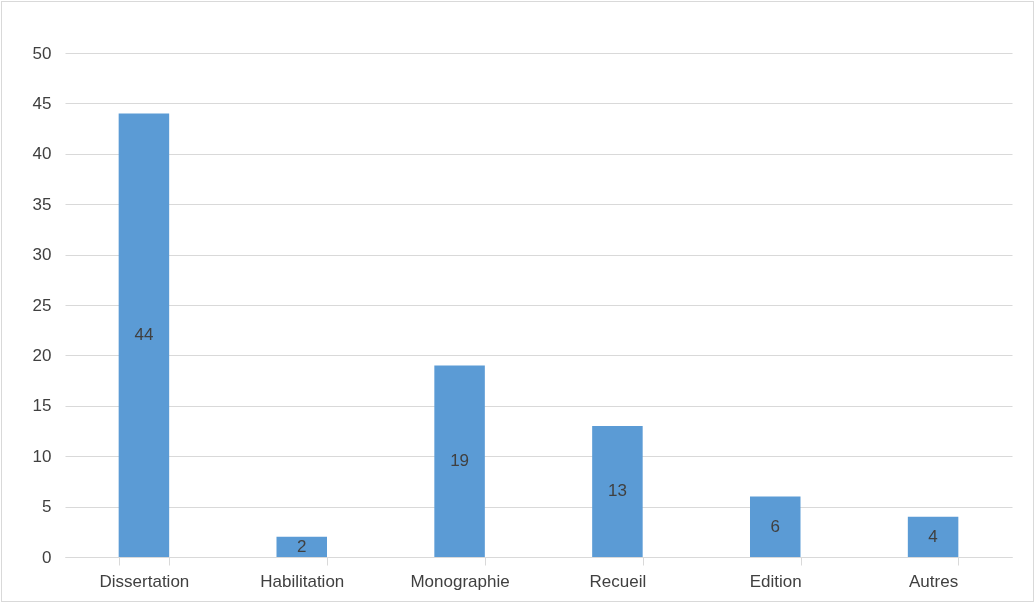 The height and width of the screenshot is (603, 1035). I want to click on y-tick-label: 25, so click(42, 305).